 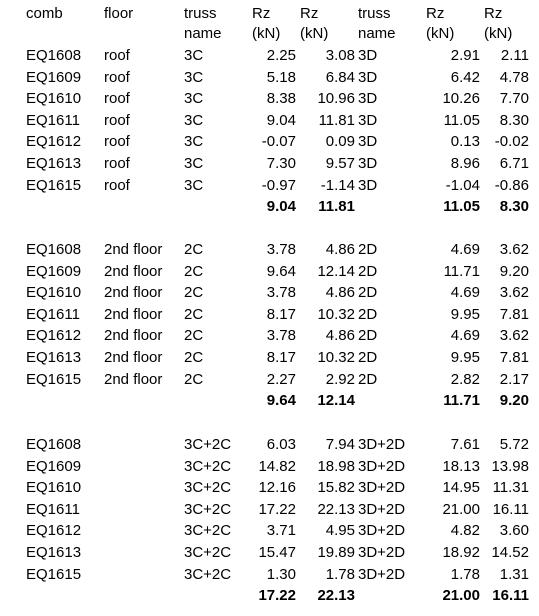 What do you see at coordinates (281, 55) in the screenshot?
I see `cell-rz-1: 2.25` at bounding box center [281, 55].